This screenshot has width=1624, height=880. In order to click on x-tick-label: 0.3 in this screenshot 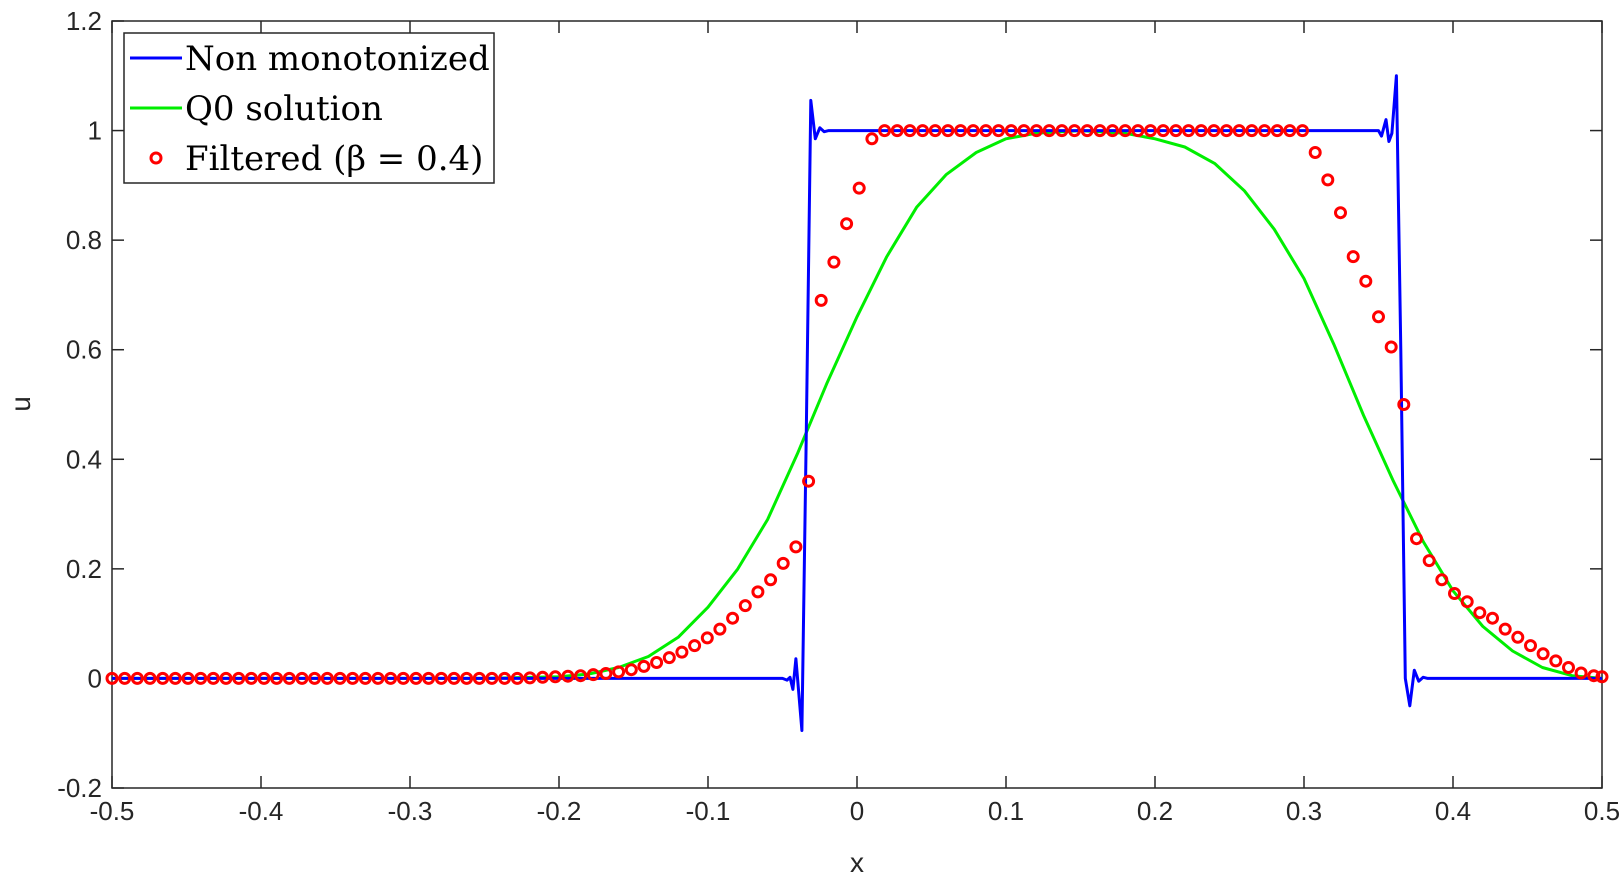, I will do `click(1304, 811)`.